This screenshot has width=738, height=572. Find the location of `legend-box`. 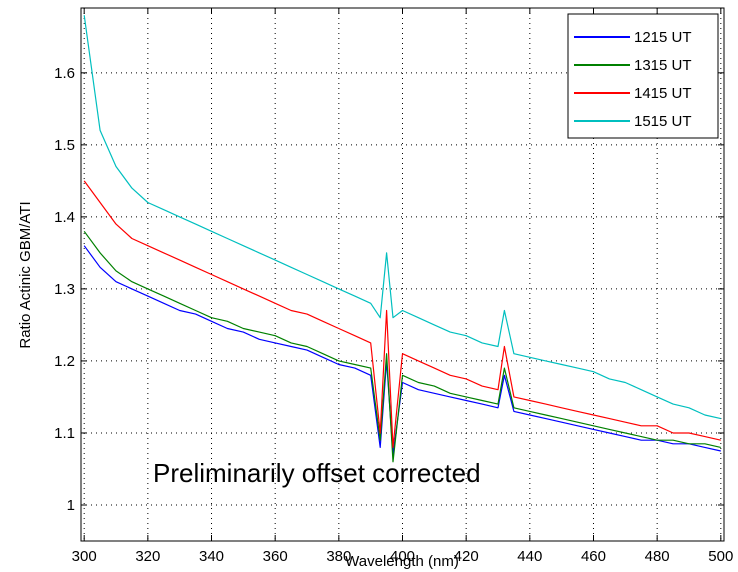

legend-box is located at coordinates (643, 76).